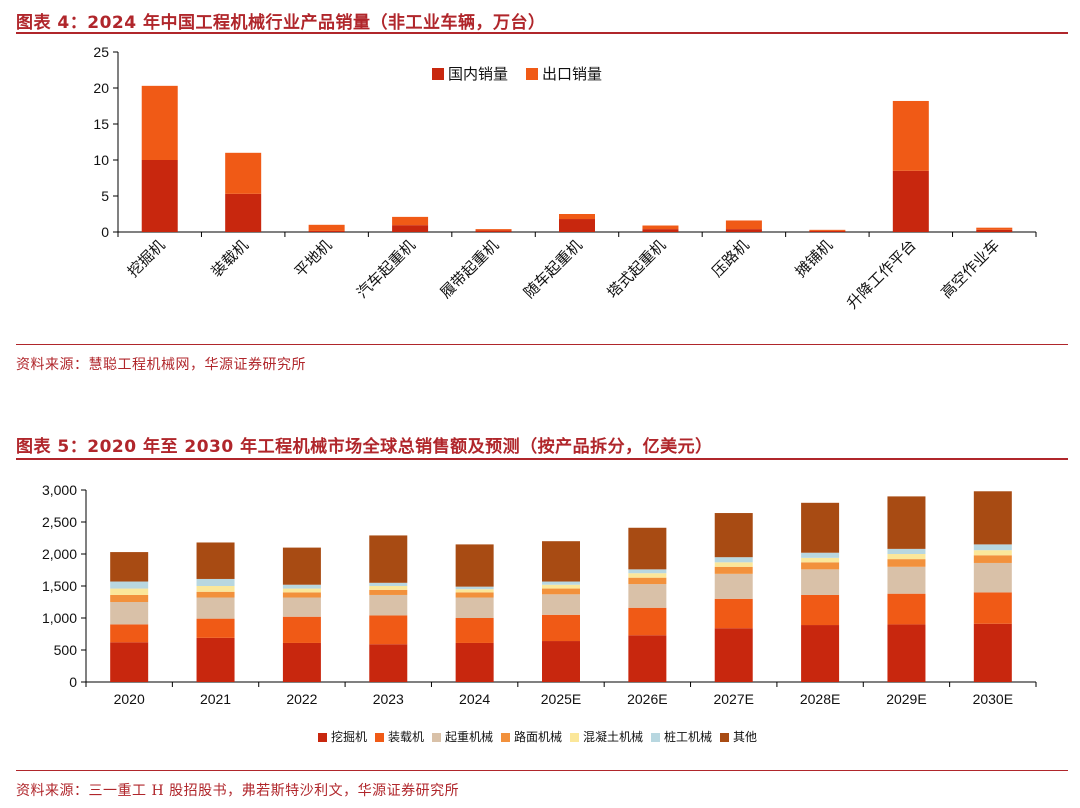 The height and width of the screenshot is (808, 1080). I want to click on bar-挖掘机-2021, so click(215, 659).